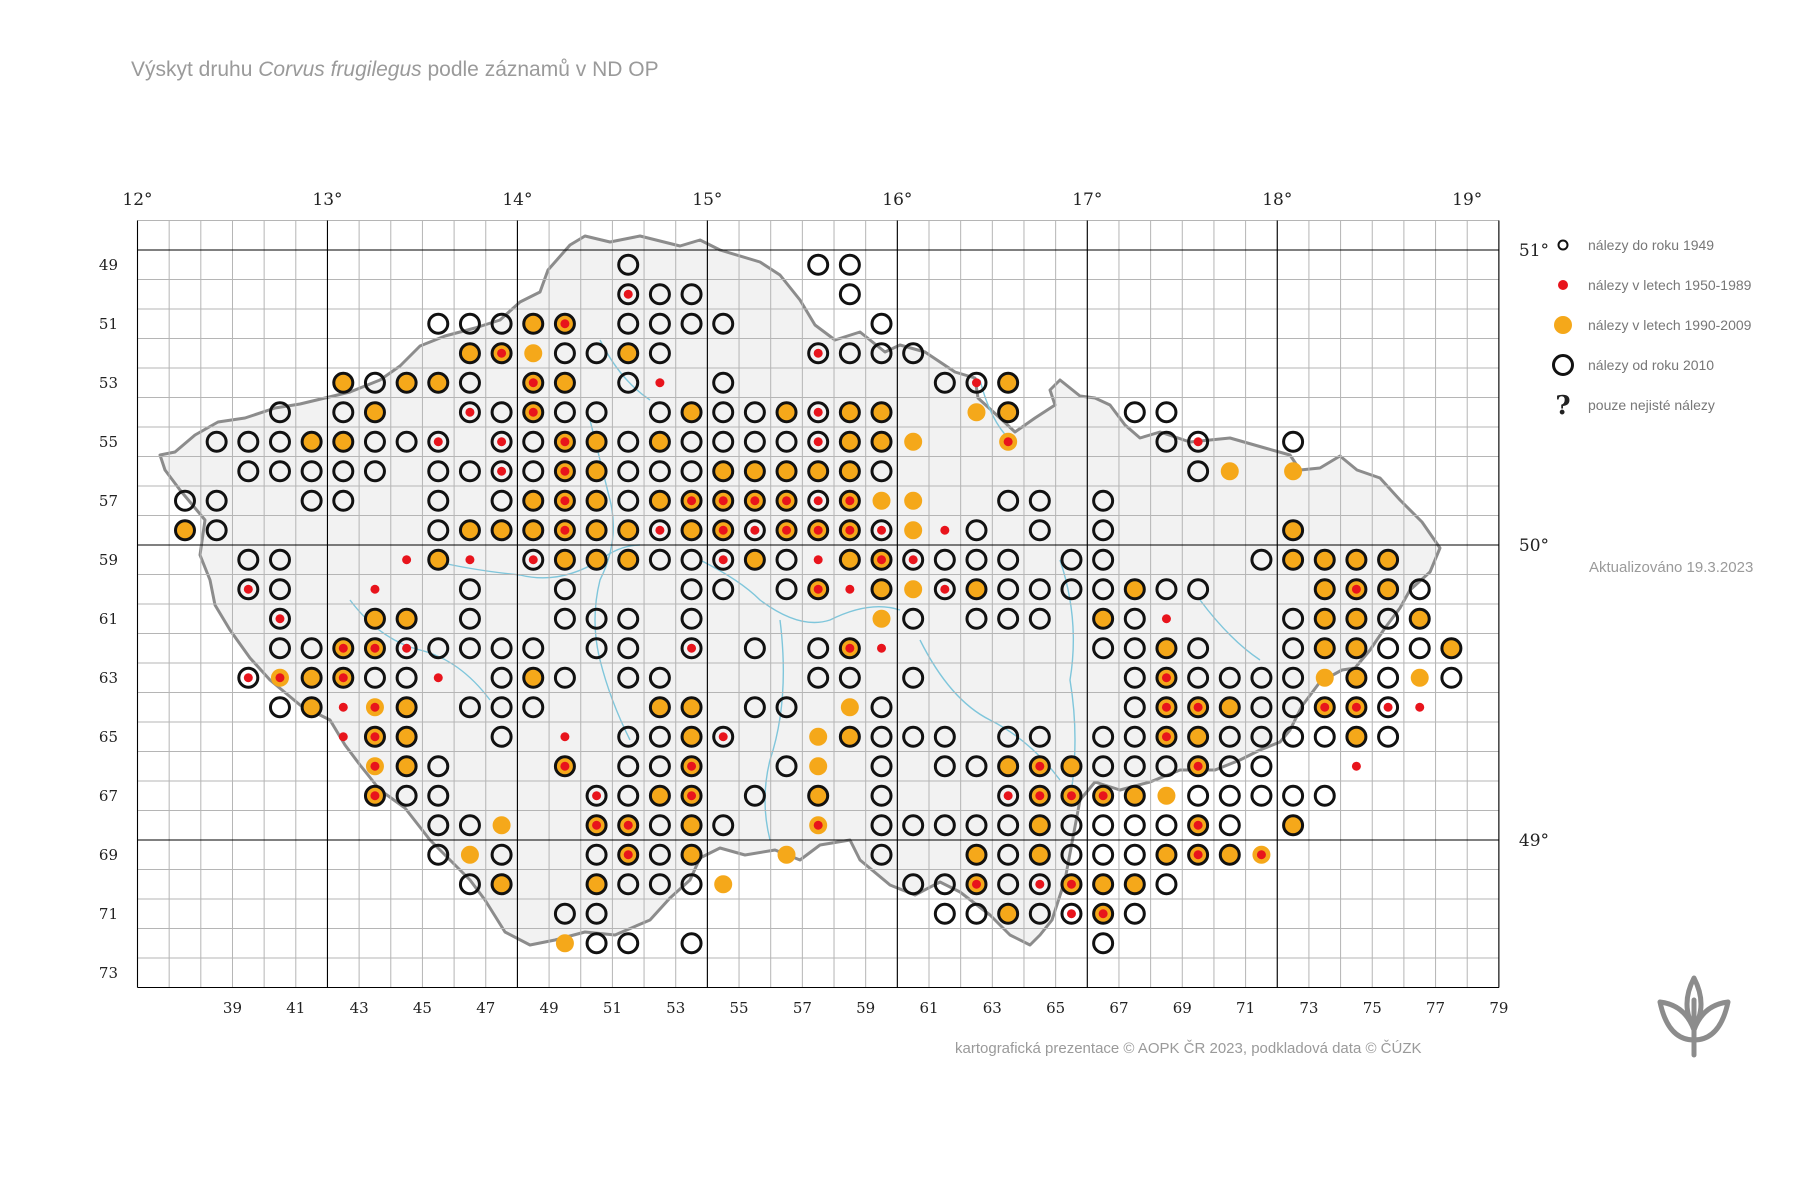  Describe the element at coordinates (675, 1008) in the screenshot. I see `grid-col-label: 53` at that location.